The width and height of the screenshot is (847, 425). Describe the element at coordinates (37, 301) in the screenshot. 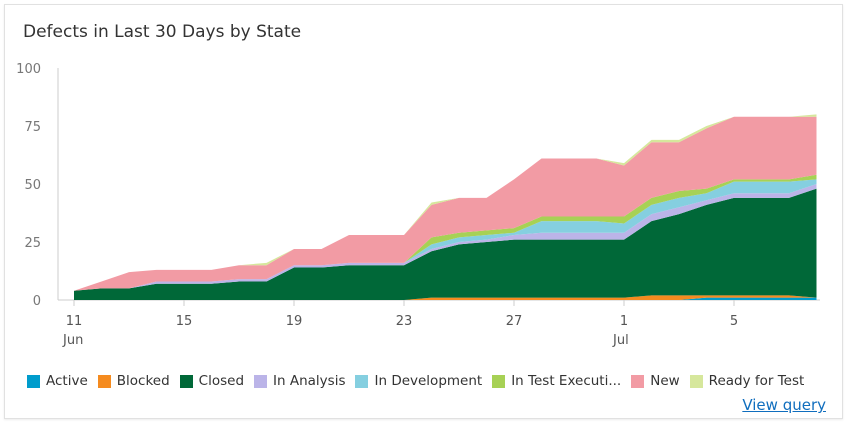

I see `y-tick-label: 0` at that location.